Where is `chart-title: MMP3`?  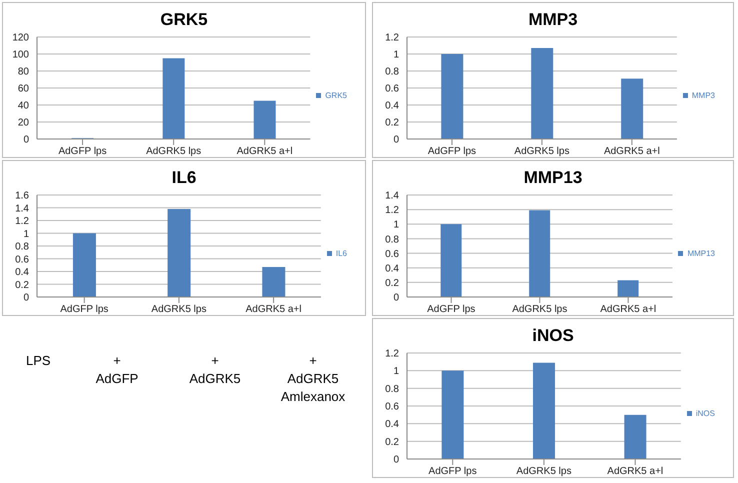 chart-title: MMP3 is located at coordinates (553, 20).